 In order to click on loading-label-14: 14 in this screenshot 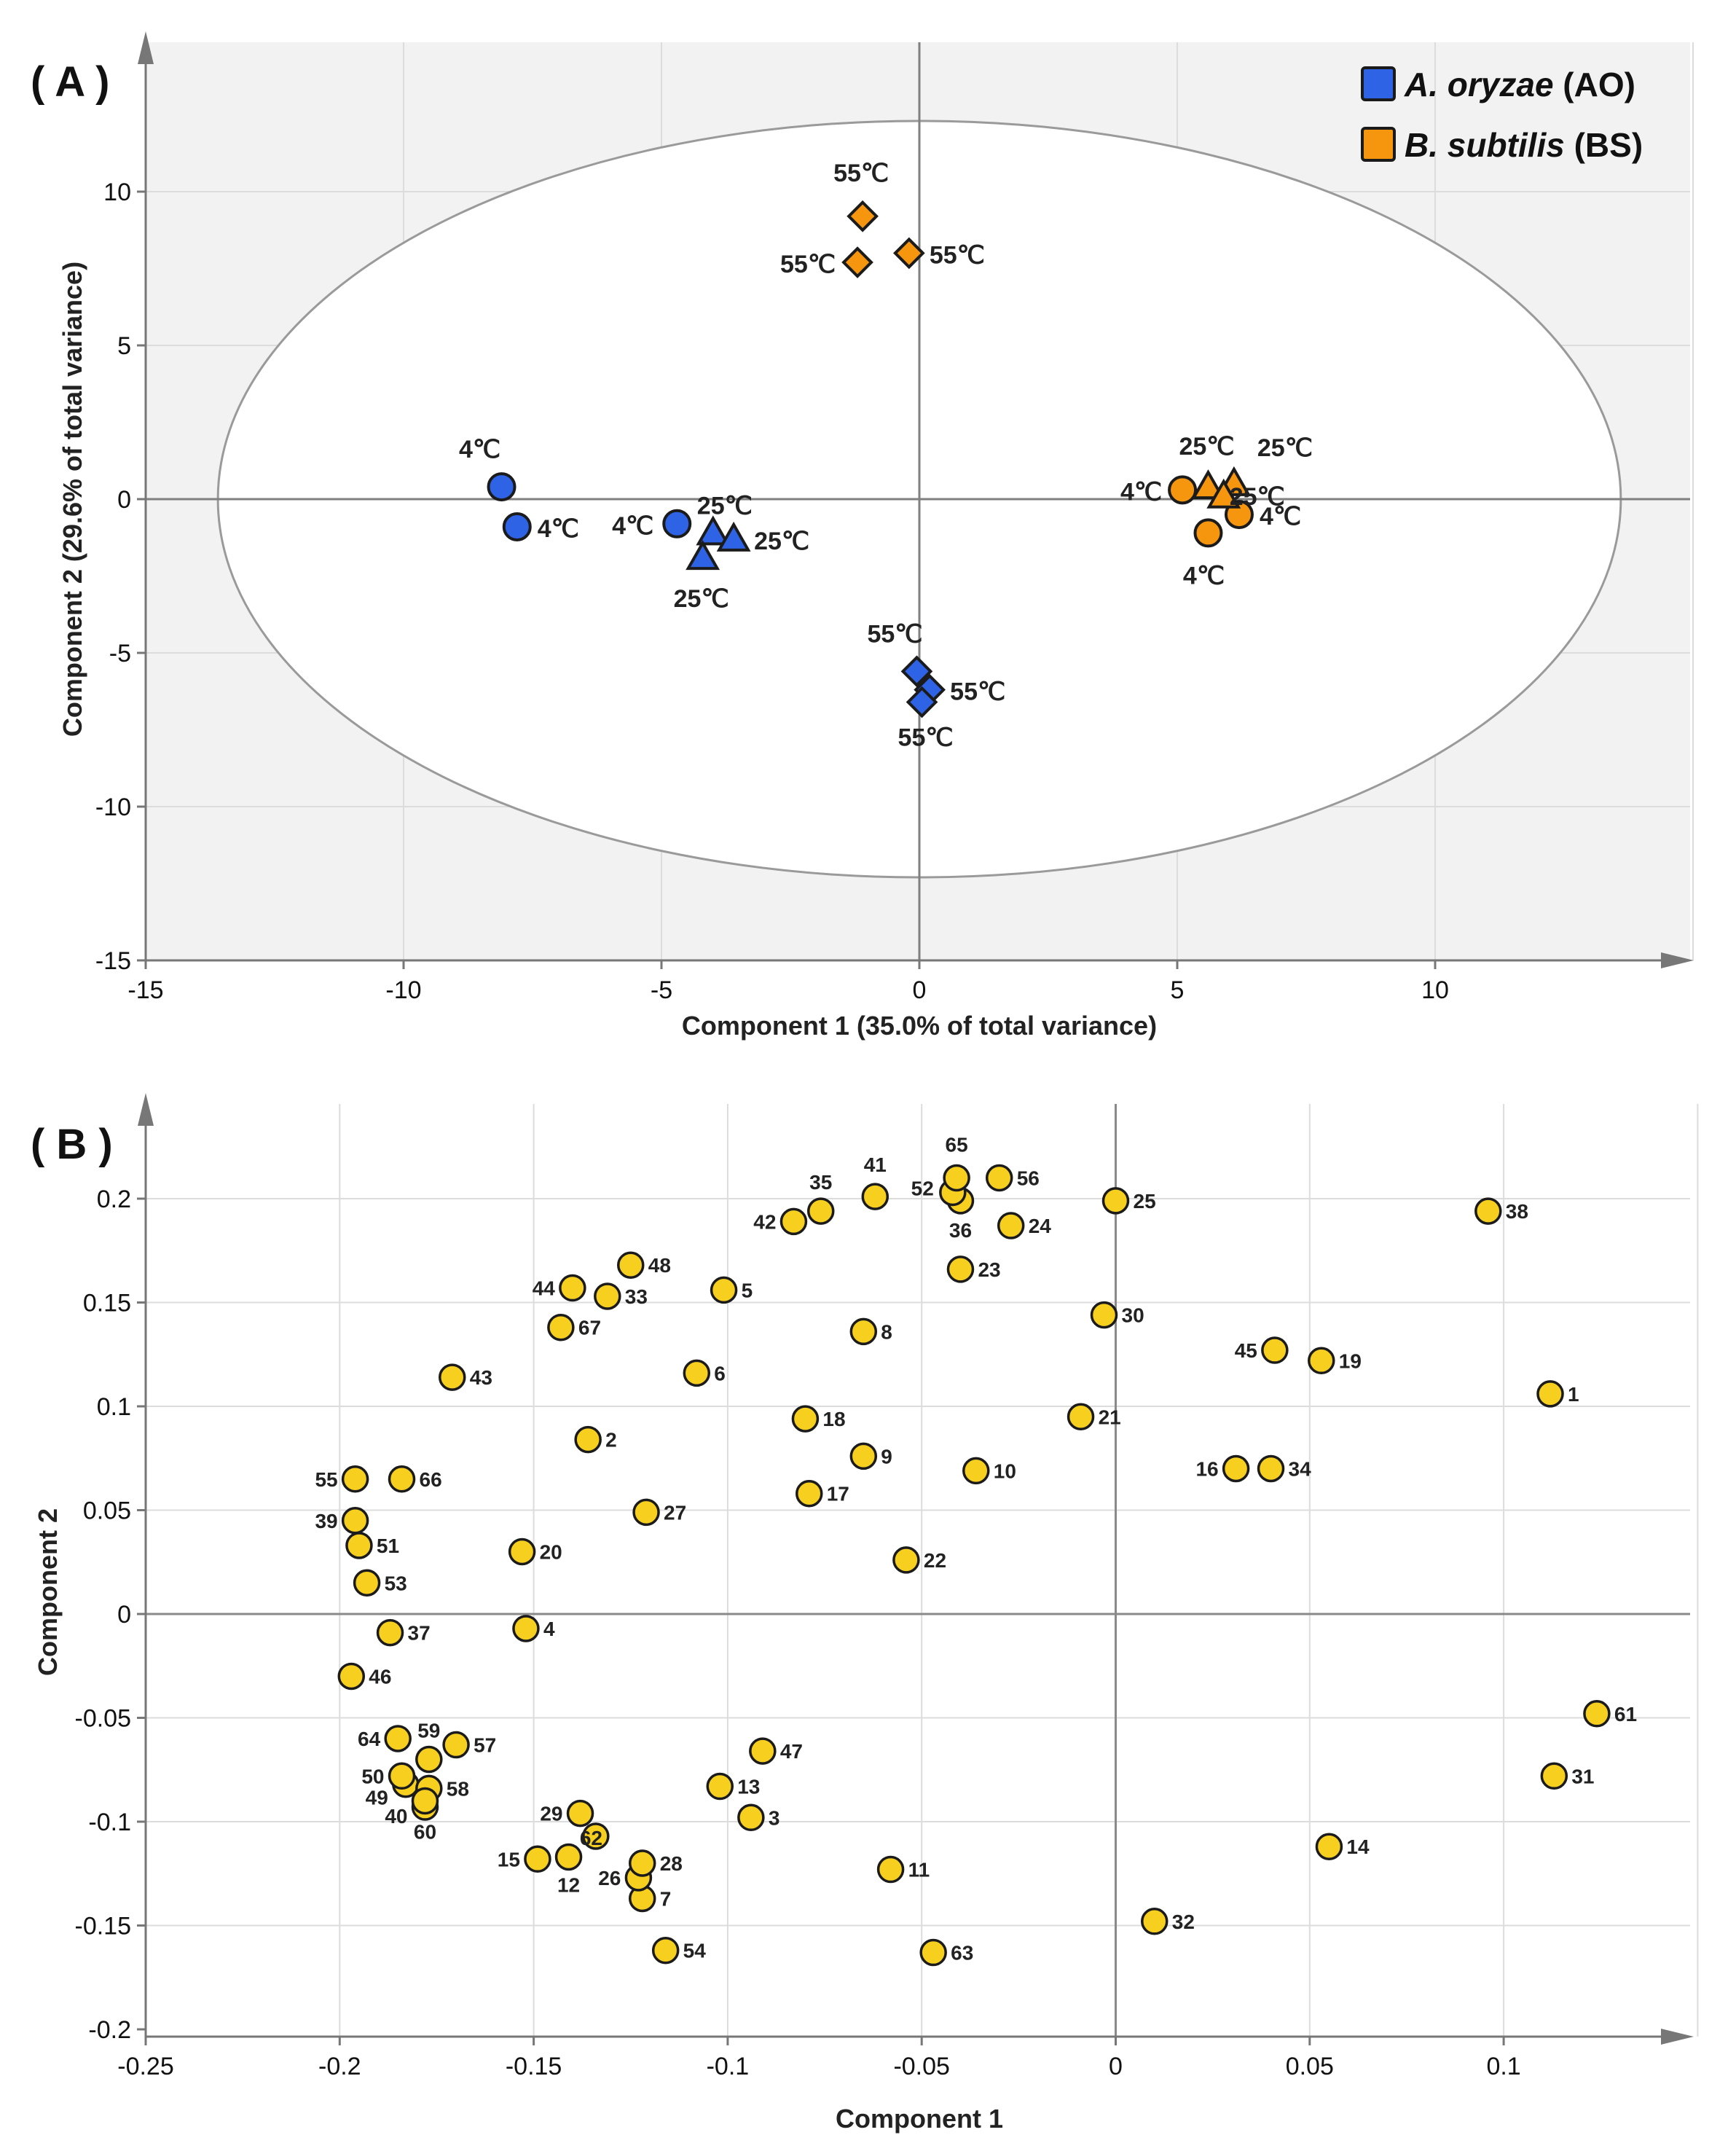, I will do `click(1358, 1847)`.